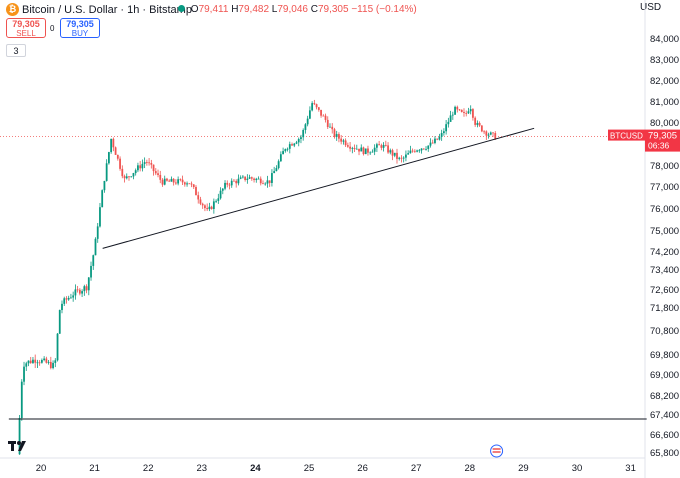 The image size is (680, 478). What do you see at coordinates (17, 446) in the screenshot?
I see `tradingview-logo-icon` at bounding box center [17, 446].